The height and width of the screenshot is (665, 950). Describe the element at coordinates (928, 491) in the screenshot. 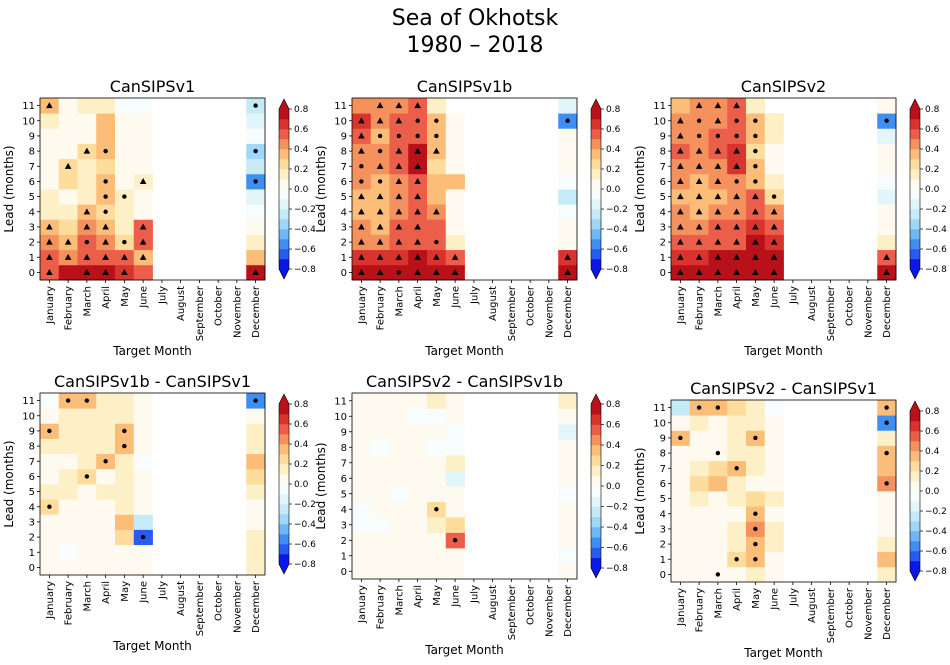

I see `colorbar: 0.8 0.6 0.4 0.2 0.0 −0.2 −0.4 −0.6 −0.8` at that location.